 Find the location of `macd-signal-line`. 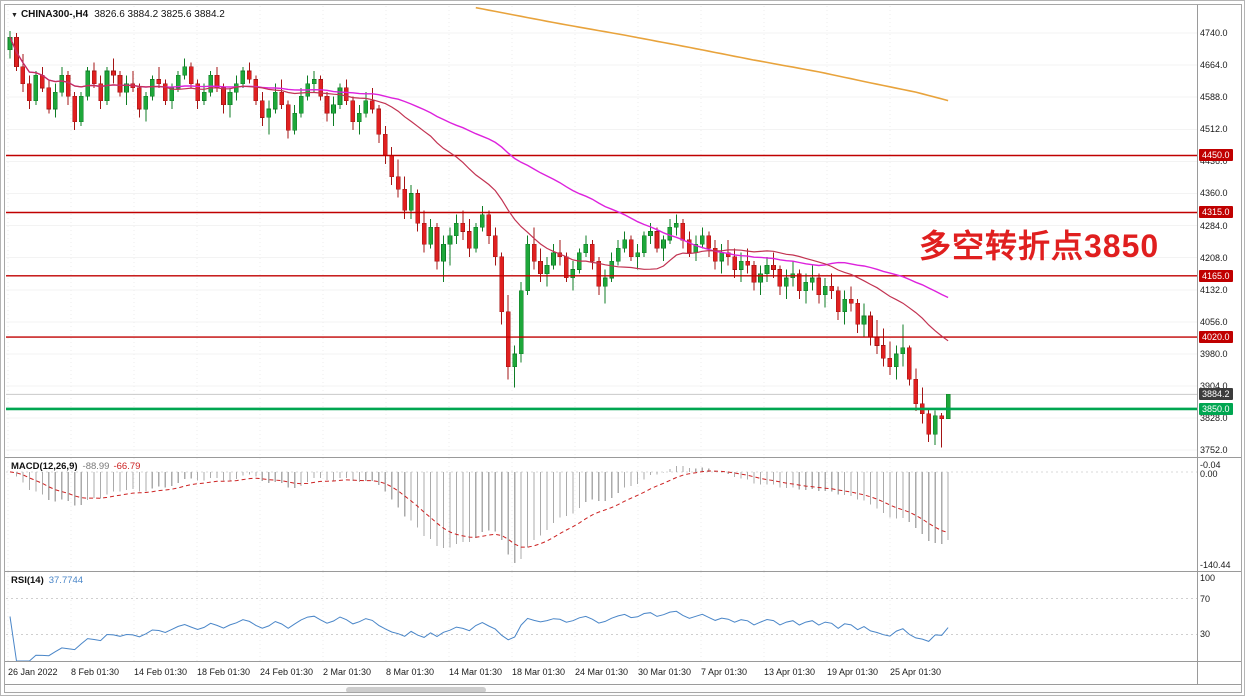

macd-signal-line is located at coordinates (479, 509).